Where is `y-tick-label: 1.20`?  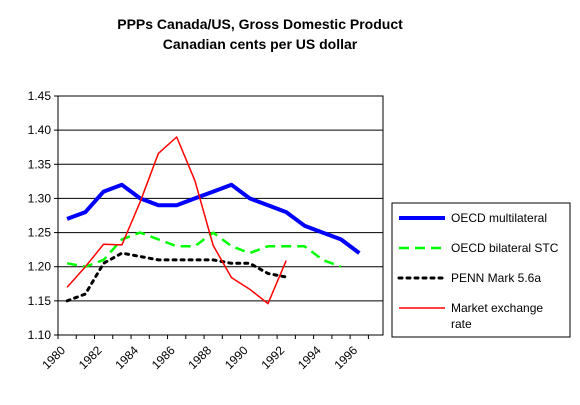
y-tick-label: 1.20 is located at coordinates (40, 267).